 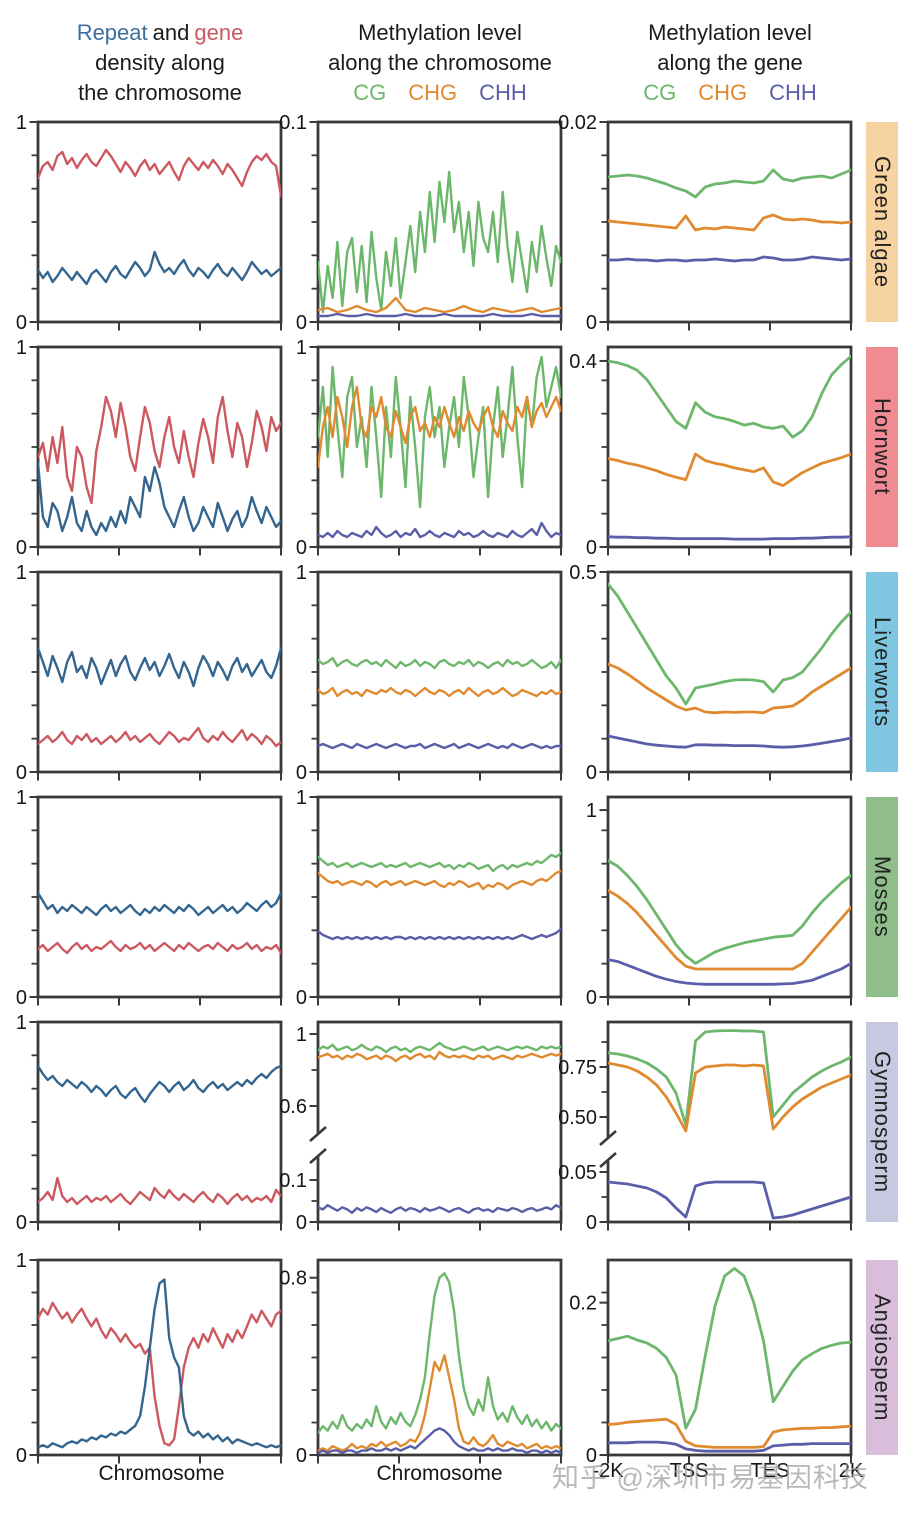 I want to click on species-band-label: Angiosperm, so click(x=882, y=1357).